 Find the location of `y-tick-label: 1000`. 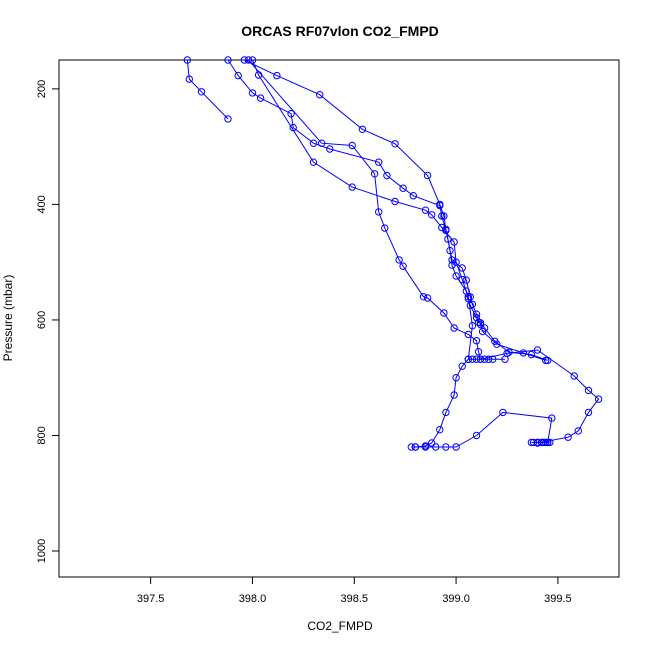

y-tick-label: 1000 is located at coordinates (42, 551).